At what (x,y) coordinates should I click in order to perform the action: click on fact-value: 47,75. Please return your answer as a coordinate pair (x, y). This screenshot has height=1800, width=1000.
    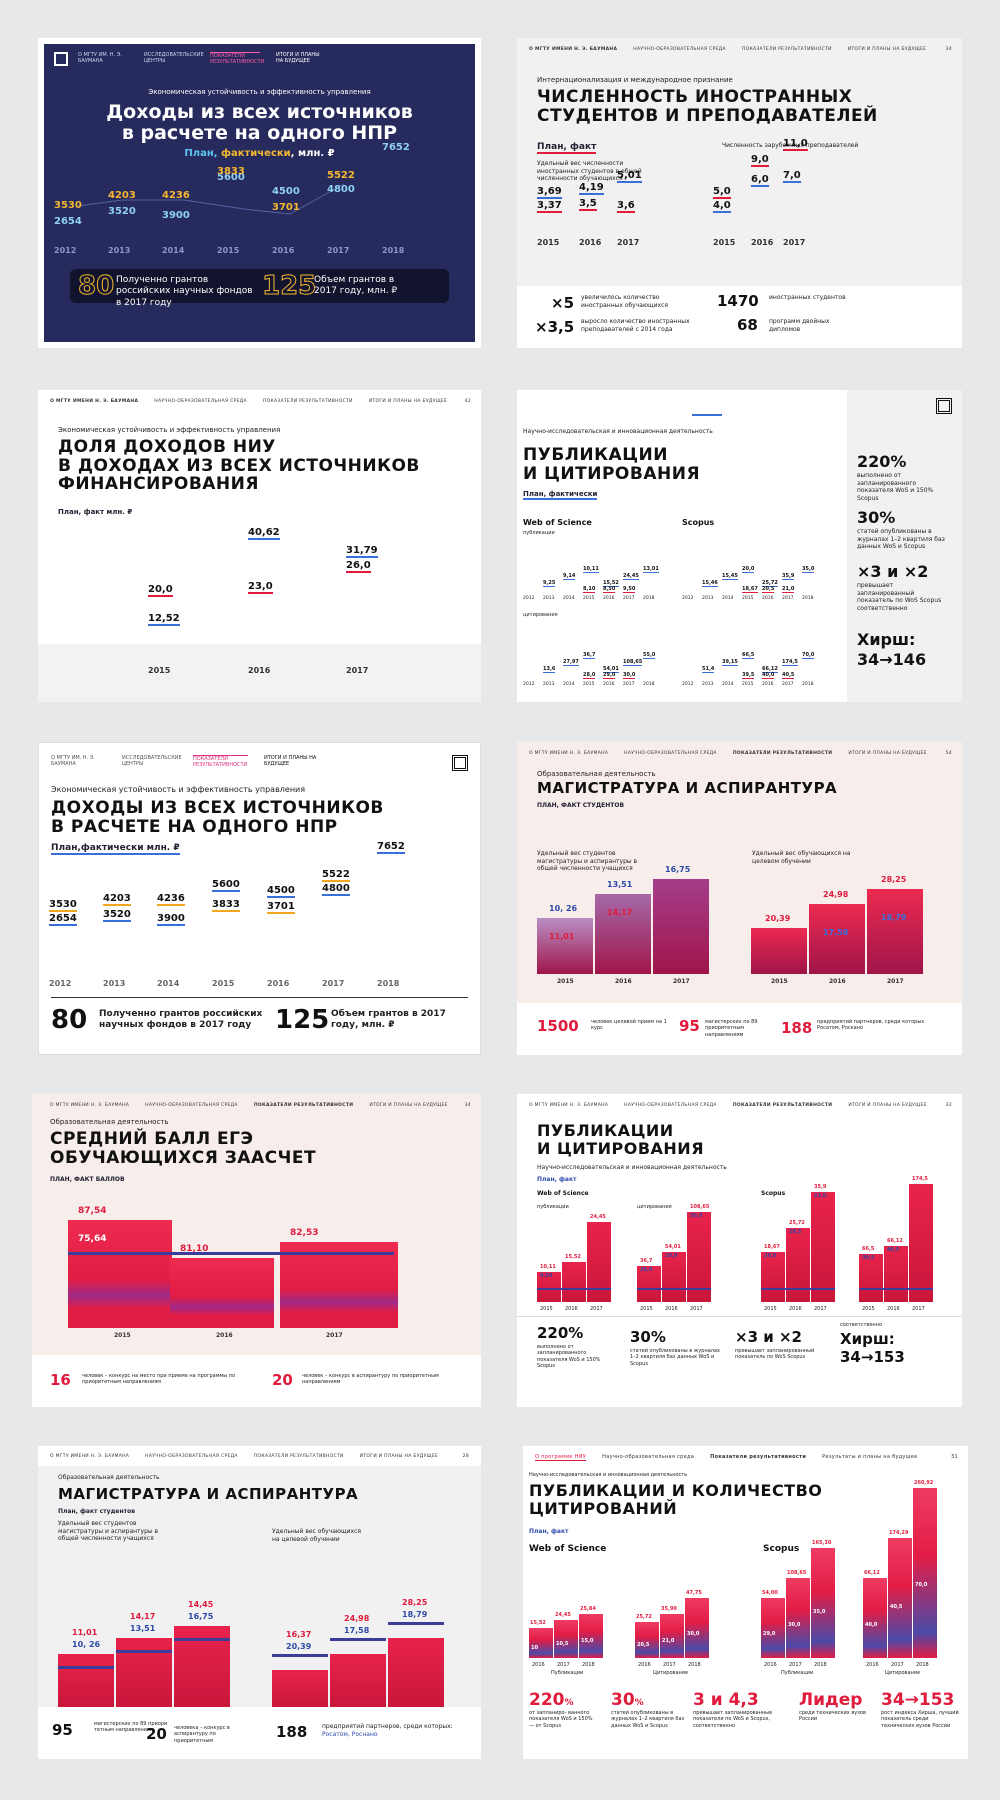
    Looking at the image, I should click on (694, 1593).